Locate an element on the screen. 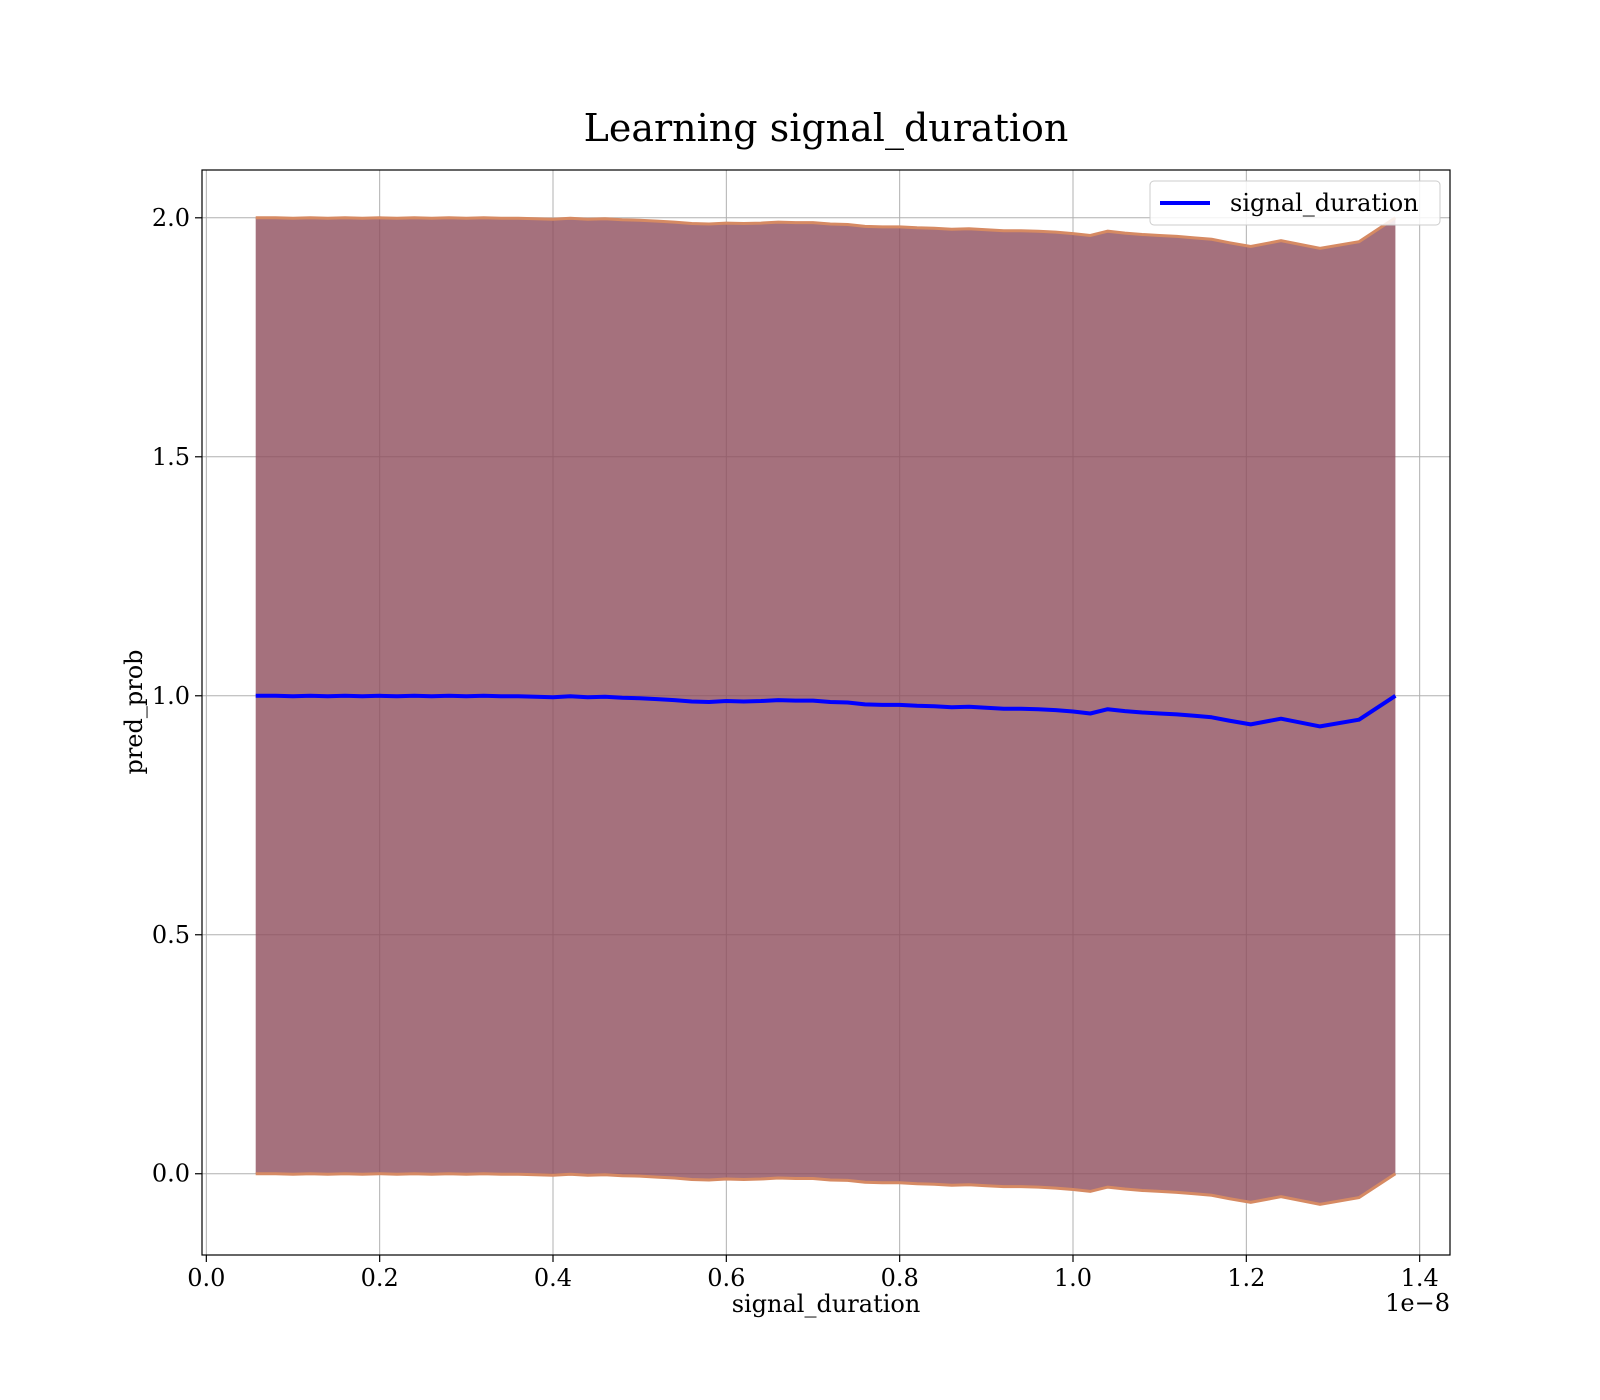 Image resolution: width=1600 pixels, height=1400 pixels. y-axis-ticks: 0.0 0.5 1.0 1.5 2.0 is located at coordinates (177, 696).